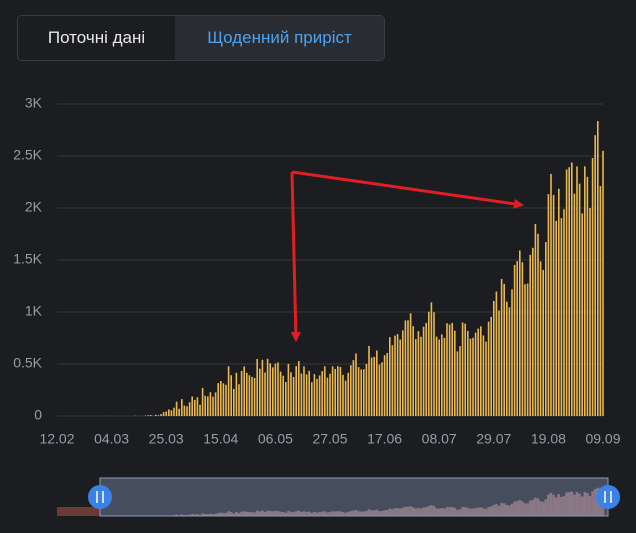 The height and width of the screenshot is (533, 636). Describe the element at coordinates (96, 38) in the screenshot. I see `tab: Поточні дані` at that location.